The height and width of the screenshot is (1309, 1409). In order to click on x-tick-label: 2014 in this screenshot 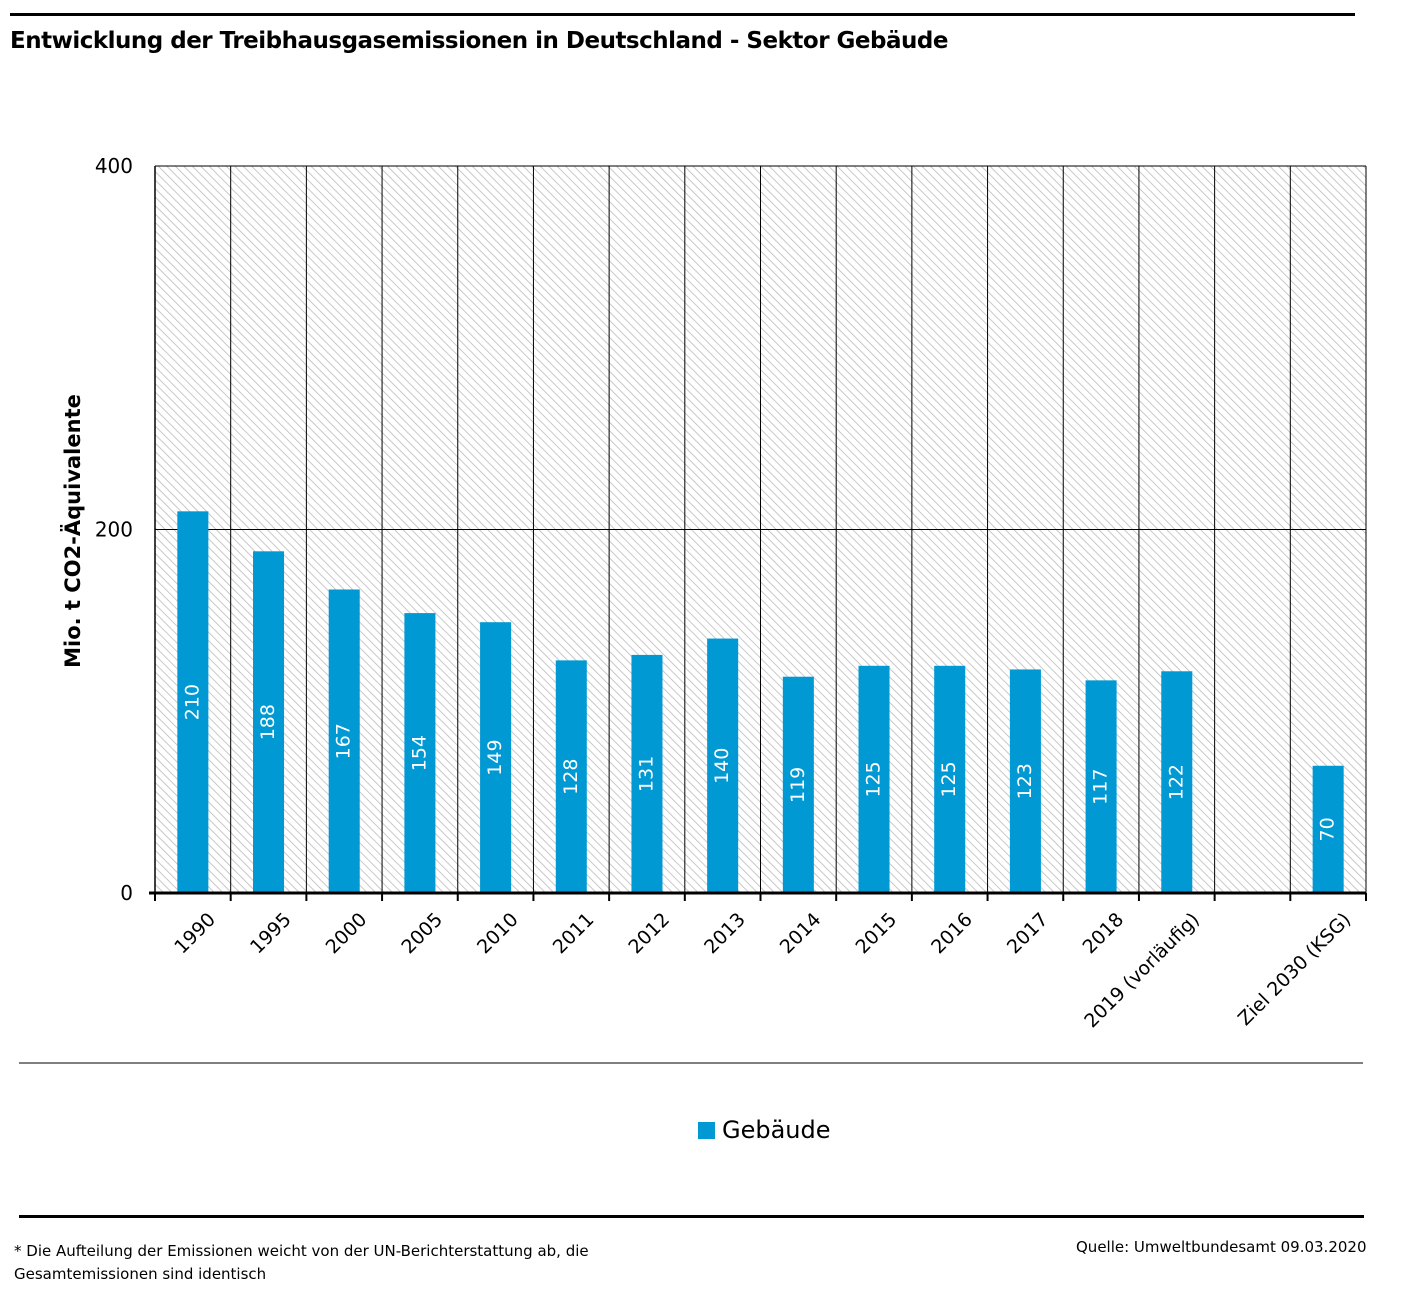, I will do `click(801, 934)`.